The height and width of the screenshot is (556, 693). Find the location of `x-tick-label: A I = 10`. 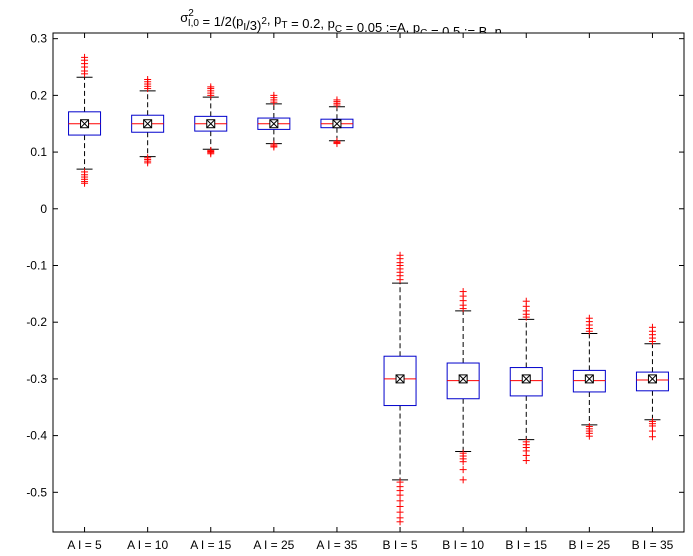

x-tick-label: A I = 10 is located at coordinates (147, 545).